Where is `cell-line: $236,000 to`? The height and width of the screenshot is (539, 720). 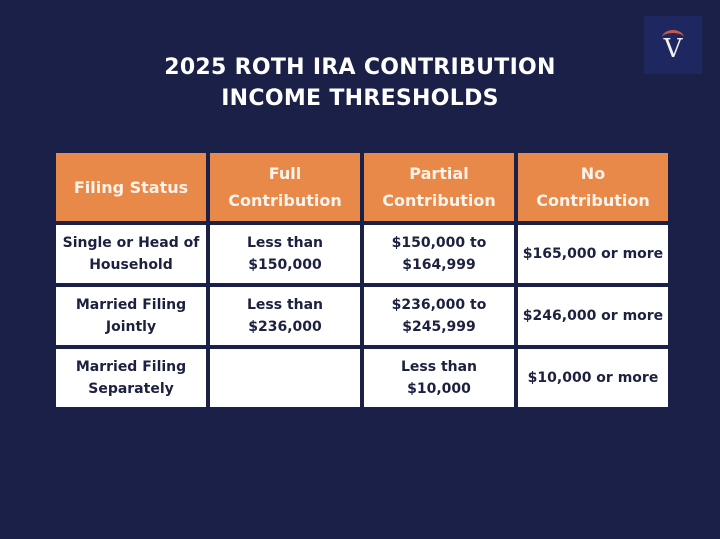 cell-line: $236,000 to is located at coordinates (439, 305).